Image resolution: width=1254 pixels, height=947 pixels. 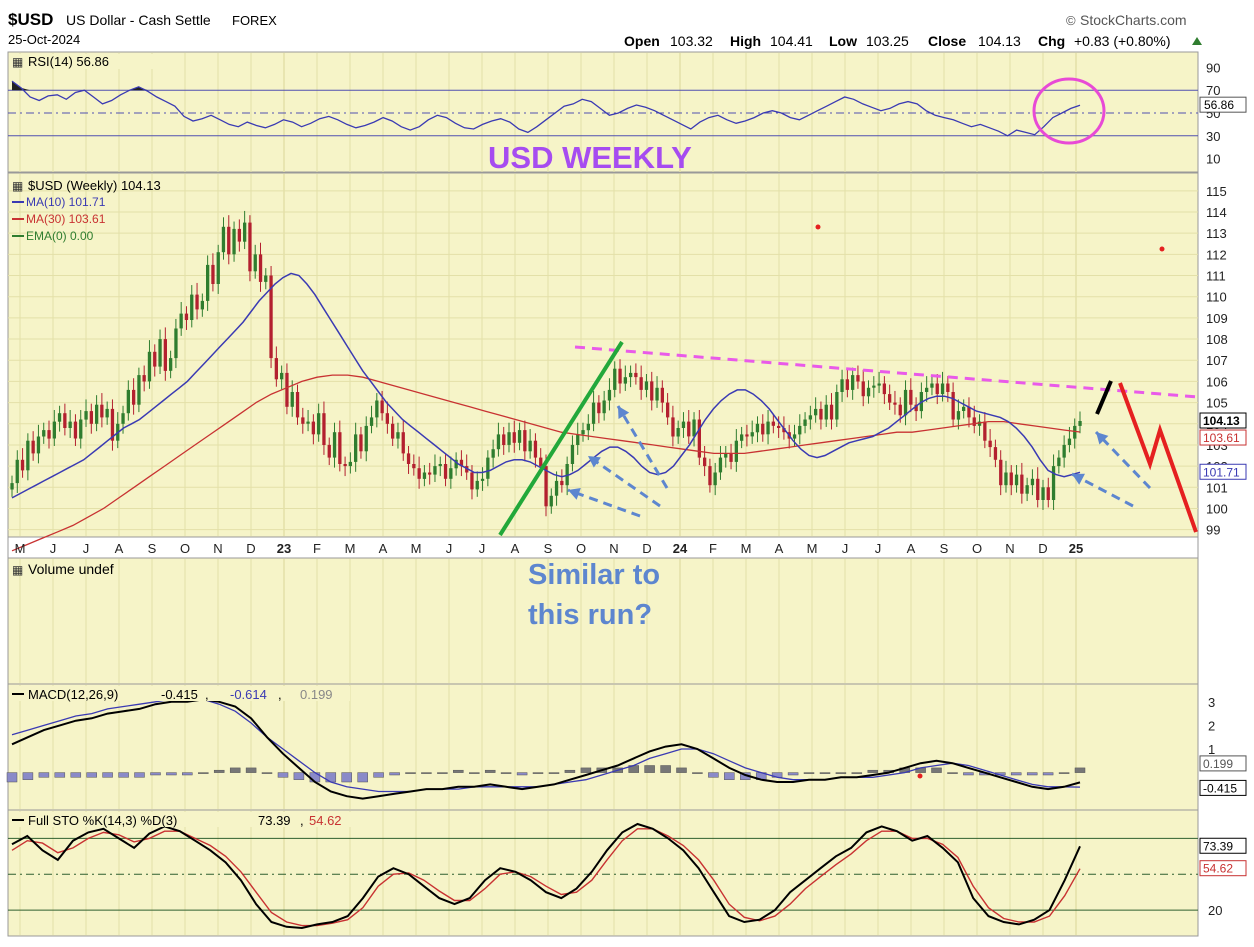 I want to click on sto-tag: 73.39, so click(x=1218, y=846).